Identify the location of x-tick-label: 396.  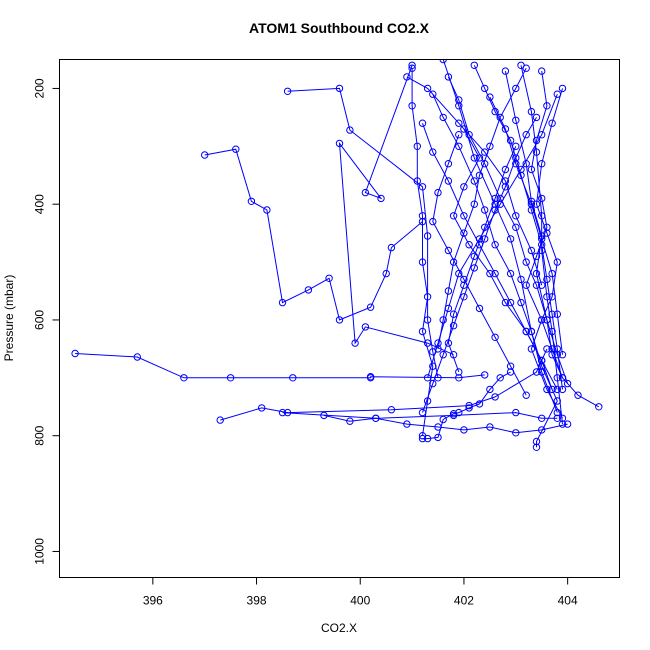
(153, 601).